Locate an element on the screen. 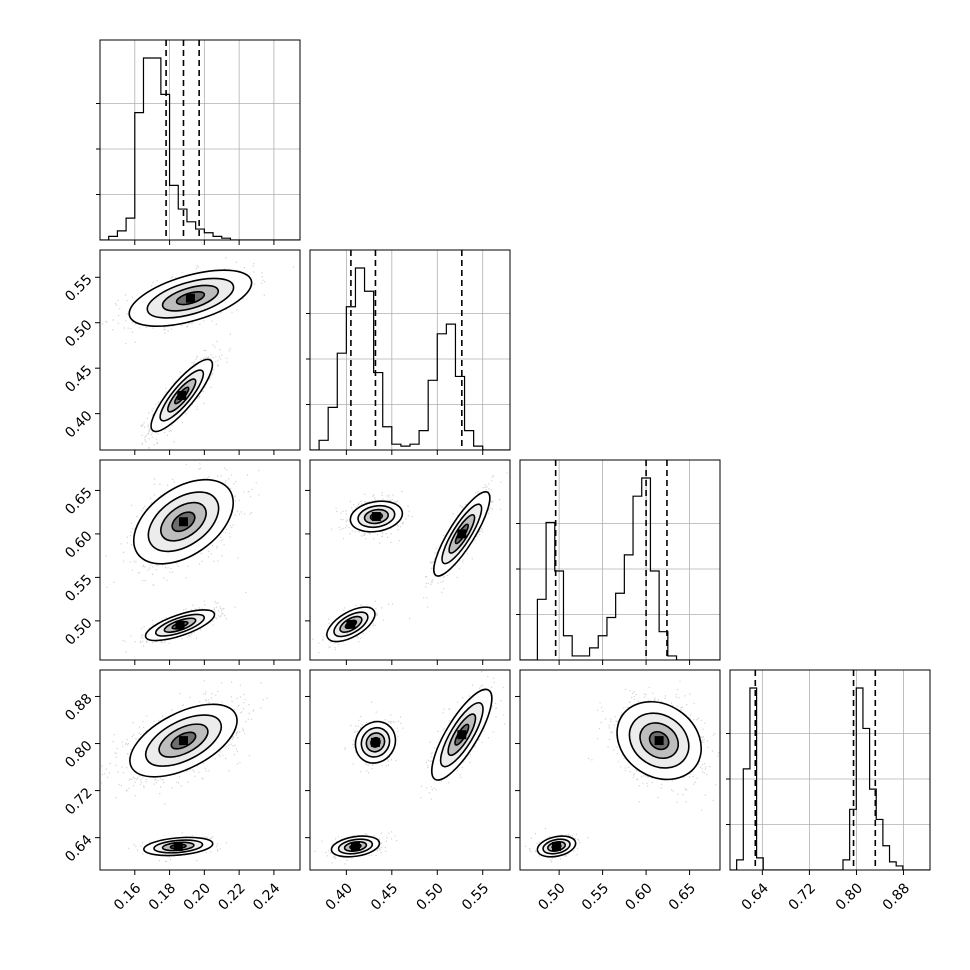  xticklabel-1-2: 0.50 is located at coordinates (430, 896).